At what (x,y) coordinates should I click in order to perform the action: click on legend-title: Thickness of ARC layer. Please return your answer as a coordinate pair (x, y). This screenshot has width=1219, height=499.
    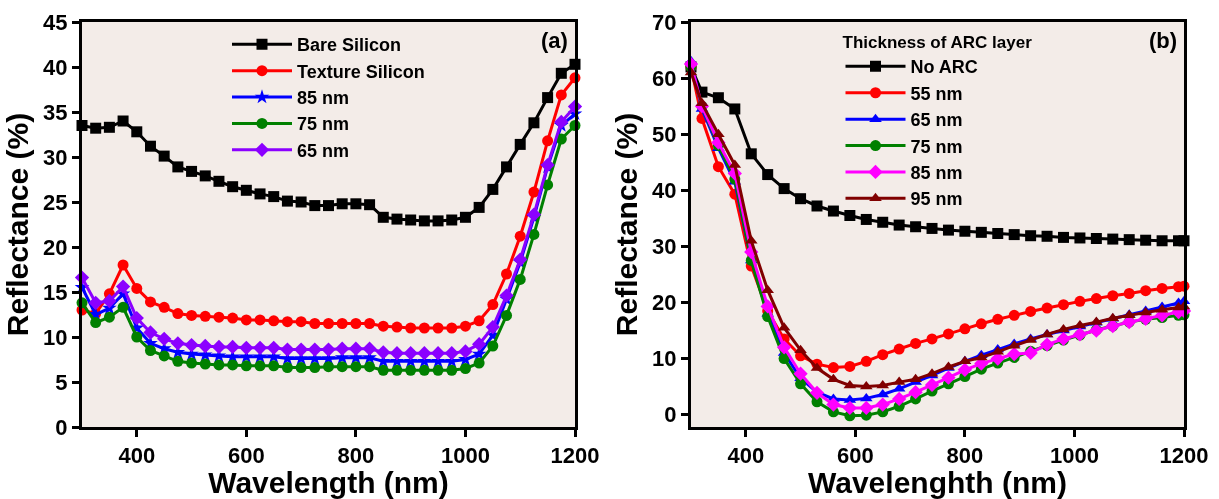
    Looking at the image, I should click on (937, 43).